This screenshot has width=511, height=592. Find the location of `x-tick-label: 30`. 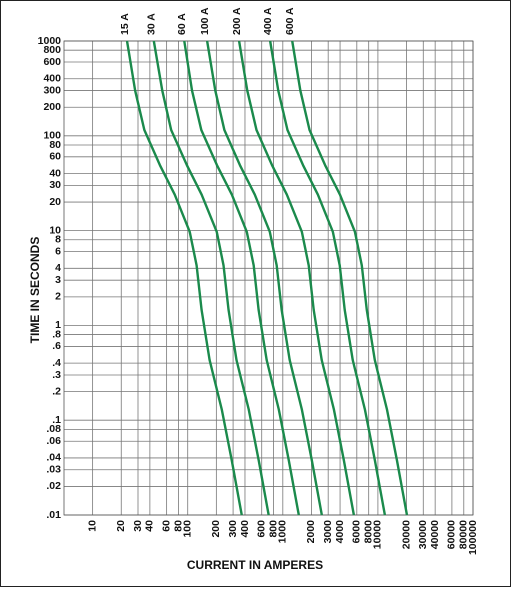

x-tick-label: 30 is located at coordinates (138, 526).